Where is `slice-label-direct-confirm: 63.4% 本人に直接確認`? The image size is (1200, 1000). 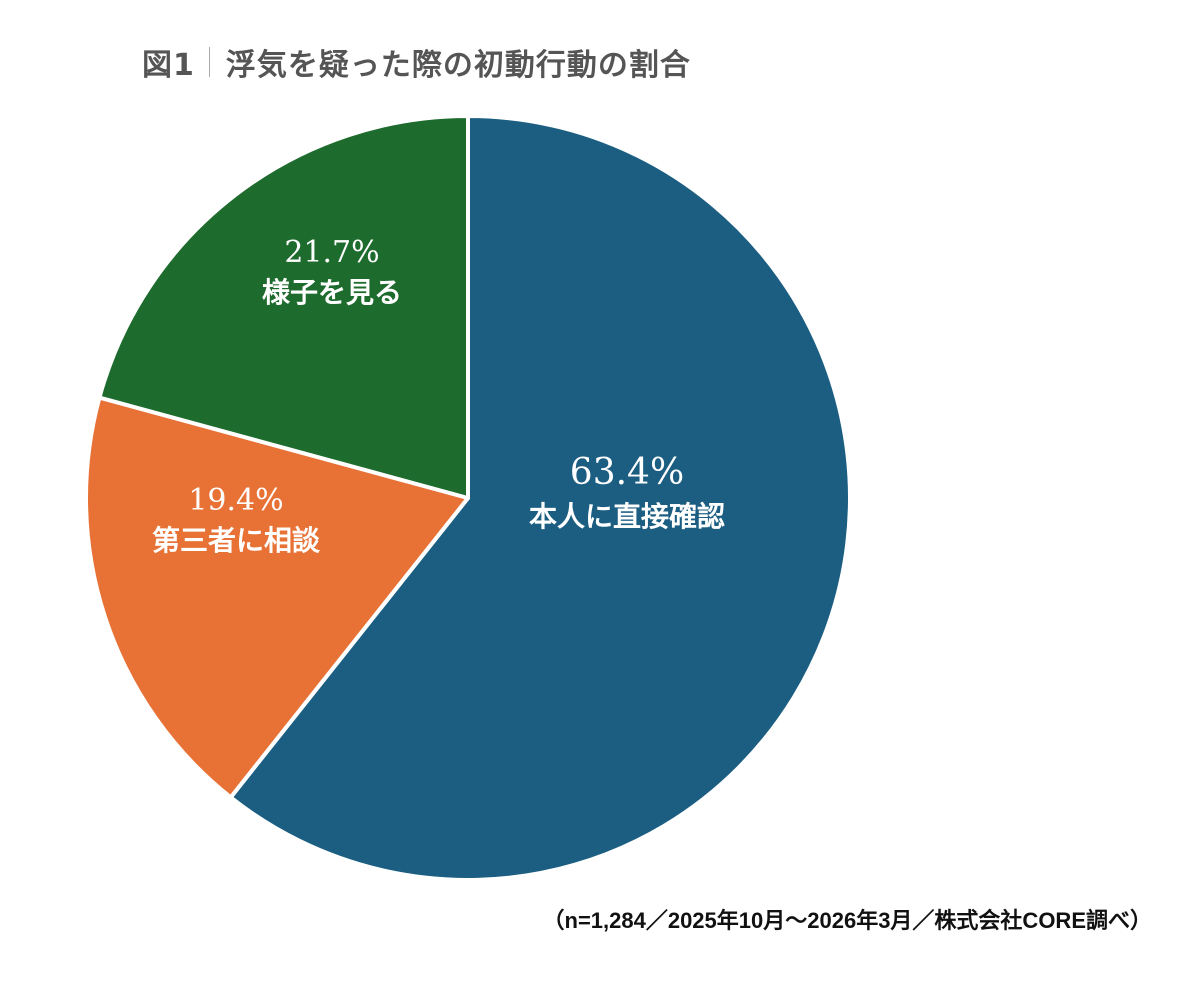
slice-label-direct-confirm: 63.4% 本人に直接確認 is located at coordinates (627, 493).